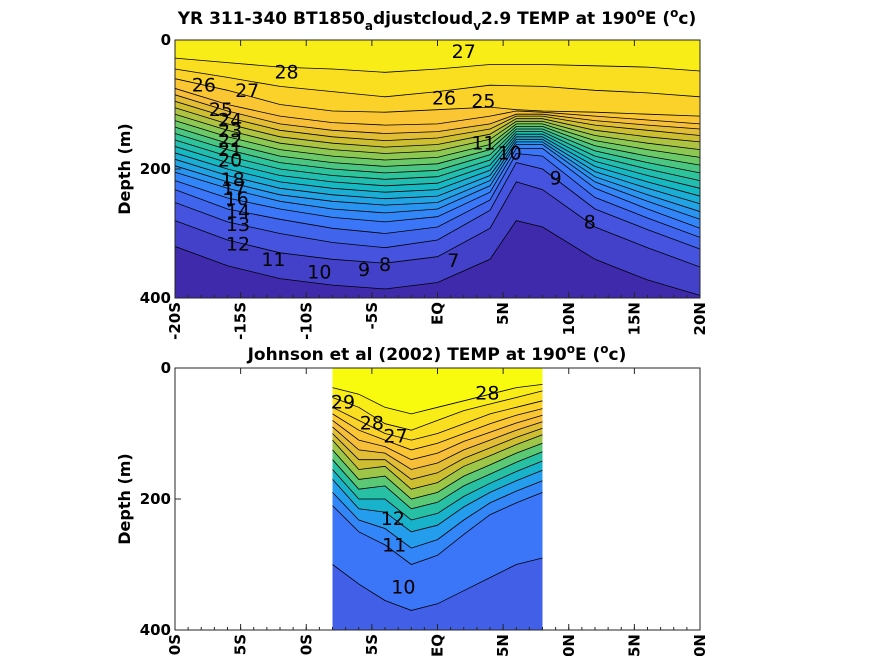 The height and width of the screenshot is (656, 875). Describe the element at coordinates (437, 353) in the screenshot. I see `panel2-title: Johnson et al (2002) TEMP at 190oE (oc)` at that location.